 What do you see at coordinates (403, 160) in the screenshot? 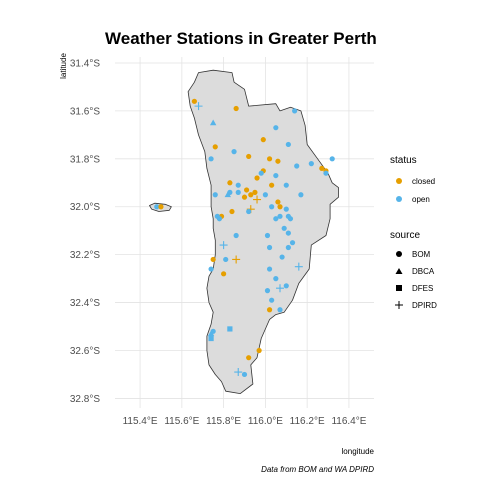
I see `legend-status-title: status` at bounding box center [403, 160].